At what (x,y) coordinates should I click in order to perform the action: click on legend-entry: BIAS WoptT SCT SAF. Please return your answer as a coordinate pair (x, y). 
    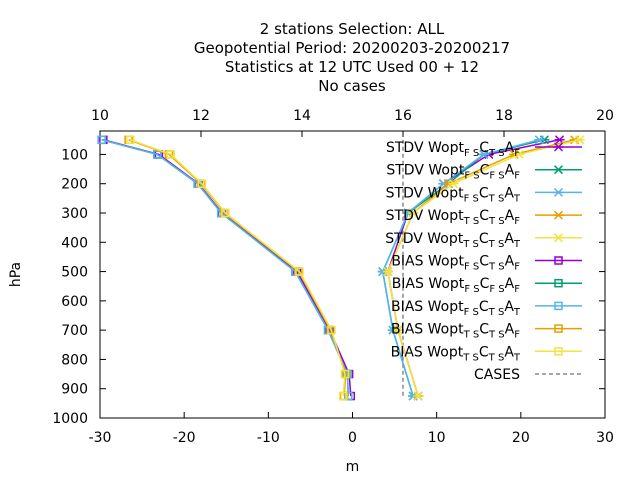
    Looking at the image, I should click on (486, 331).